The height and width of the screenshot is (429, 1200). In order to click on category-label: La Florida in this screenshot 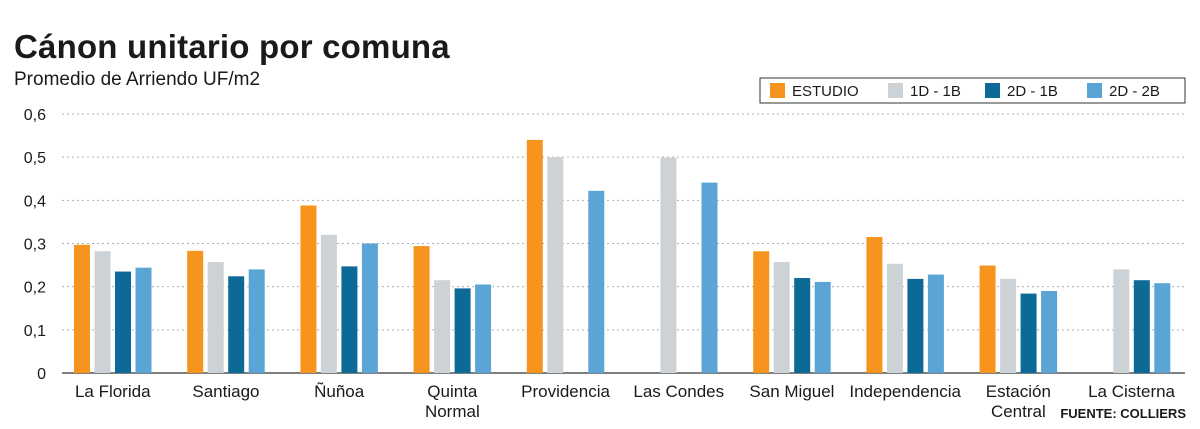, I will do `click(113, 391)`.